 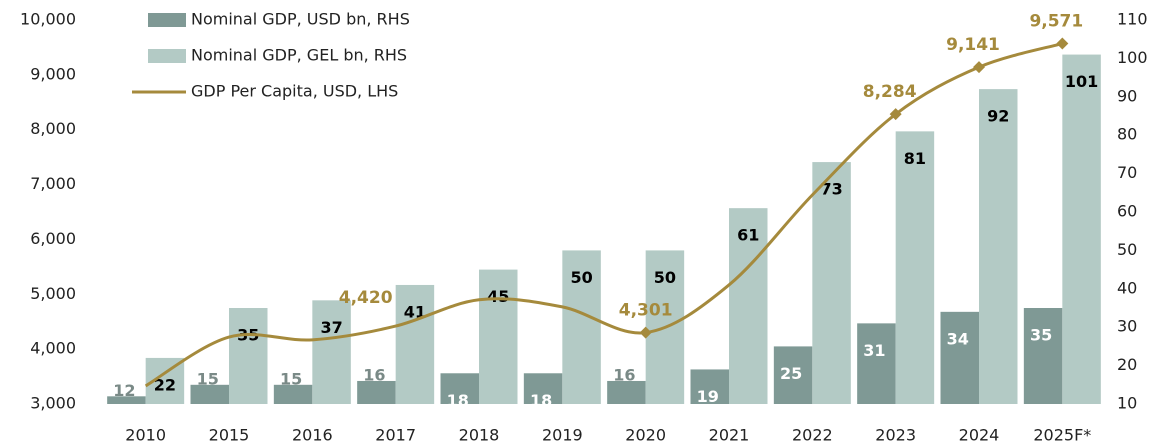 What do you see at coordinates (748, 235) in the screenshot?
I see `bar-value-label: 61` at bounding box center [748, 235].